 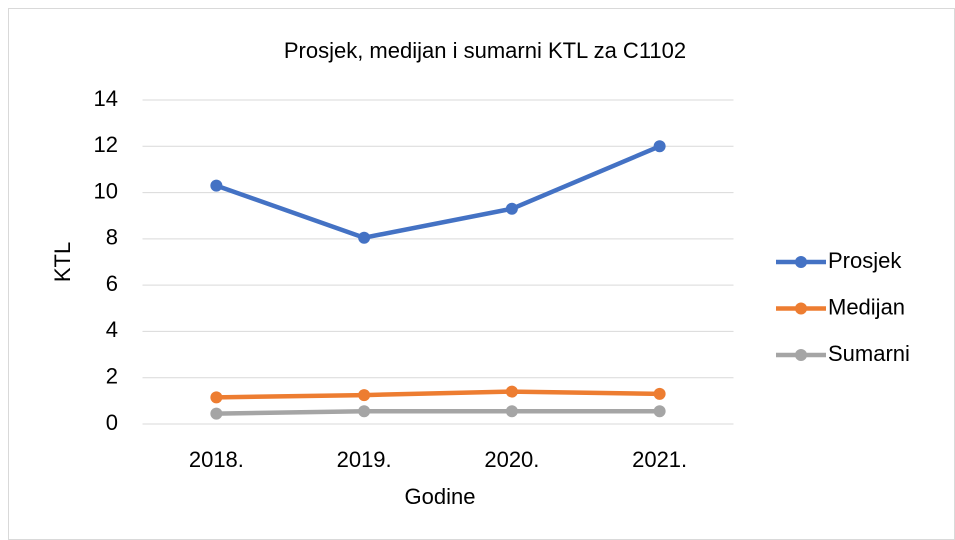 I want to click on x-tick-label: 2018., so click(x=216, y=459).